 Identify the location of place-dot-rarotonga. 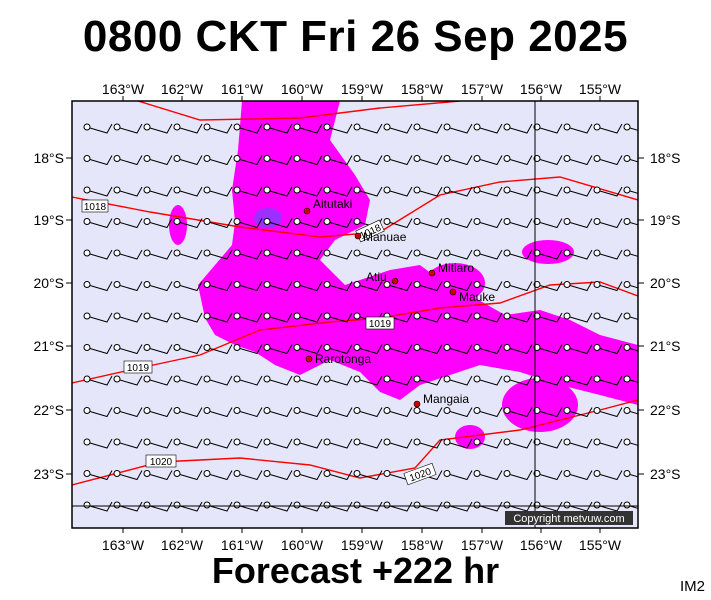
(309, 359).